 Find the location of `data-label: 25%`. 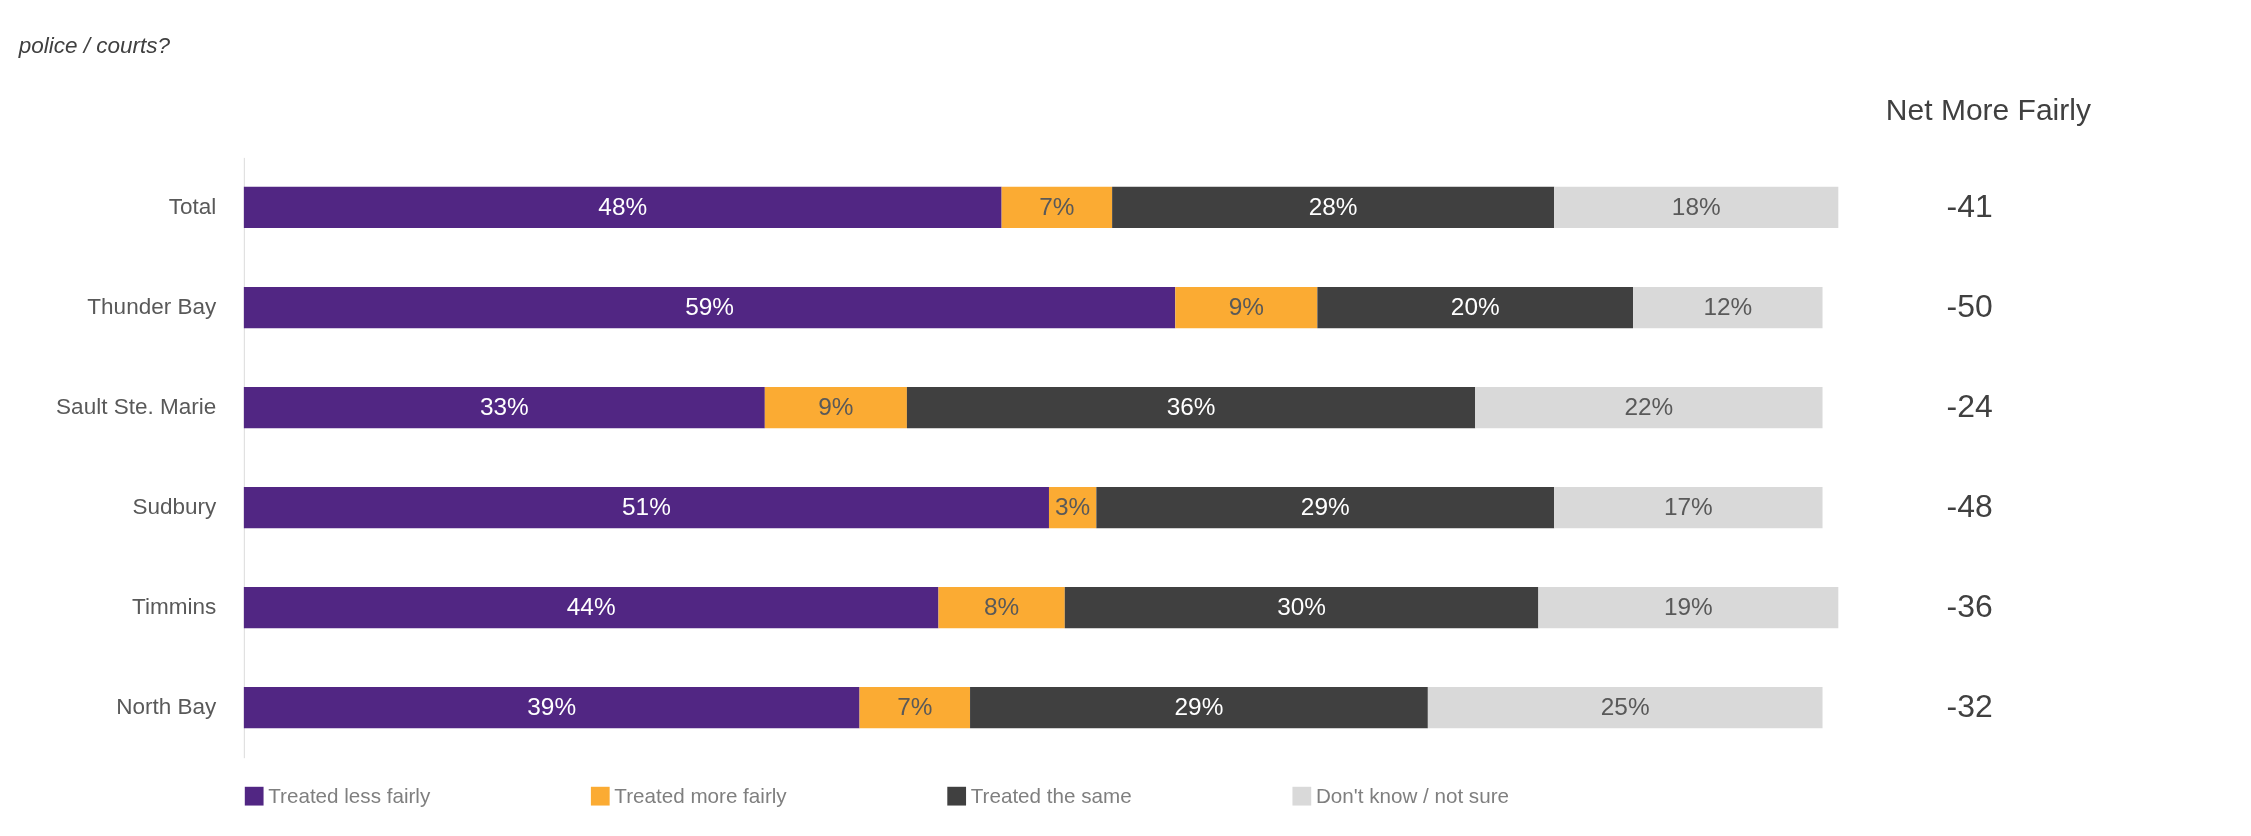

data-label: 25% is located at coordinates (1625, 707).